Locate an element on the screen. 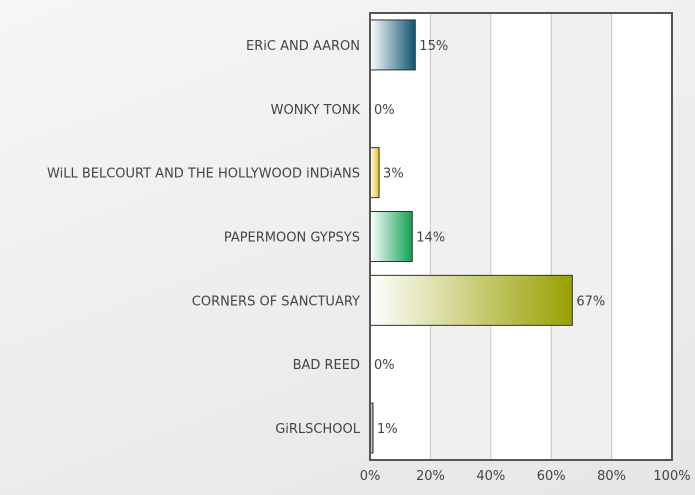 This screenshot has height=495, width=695. category-label: CORNERS OF SANCTUARY is located at coordinates (276, 301).